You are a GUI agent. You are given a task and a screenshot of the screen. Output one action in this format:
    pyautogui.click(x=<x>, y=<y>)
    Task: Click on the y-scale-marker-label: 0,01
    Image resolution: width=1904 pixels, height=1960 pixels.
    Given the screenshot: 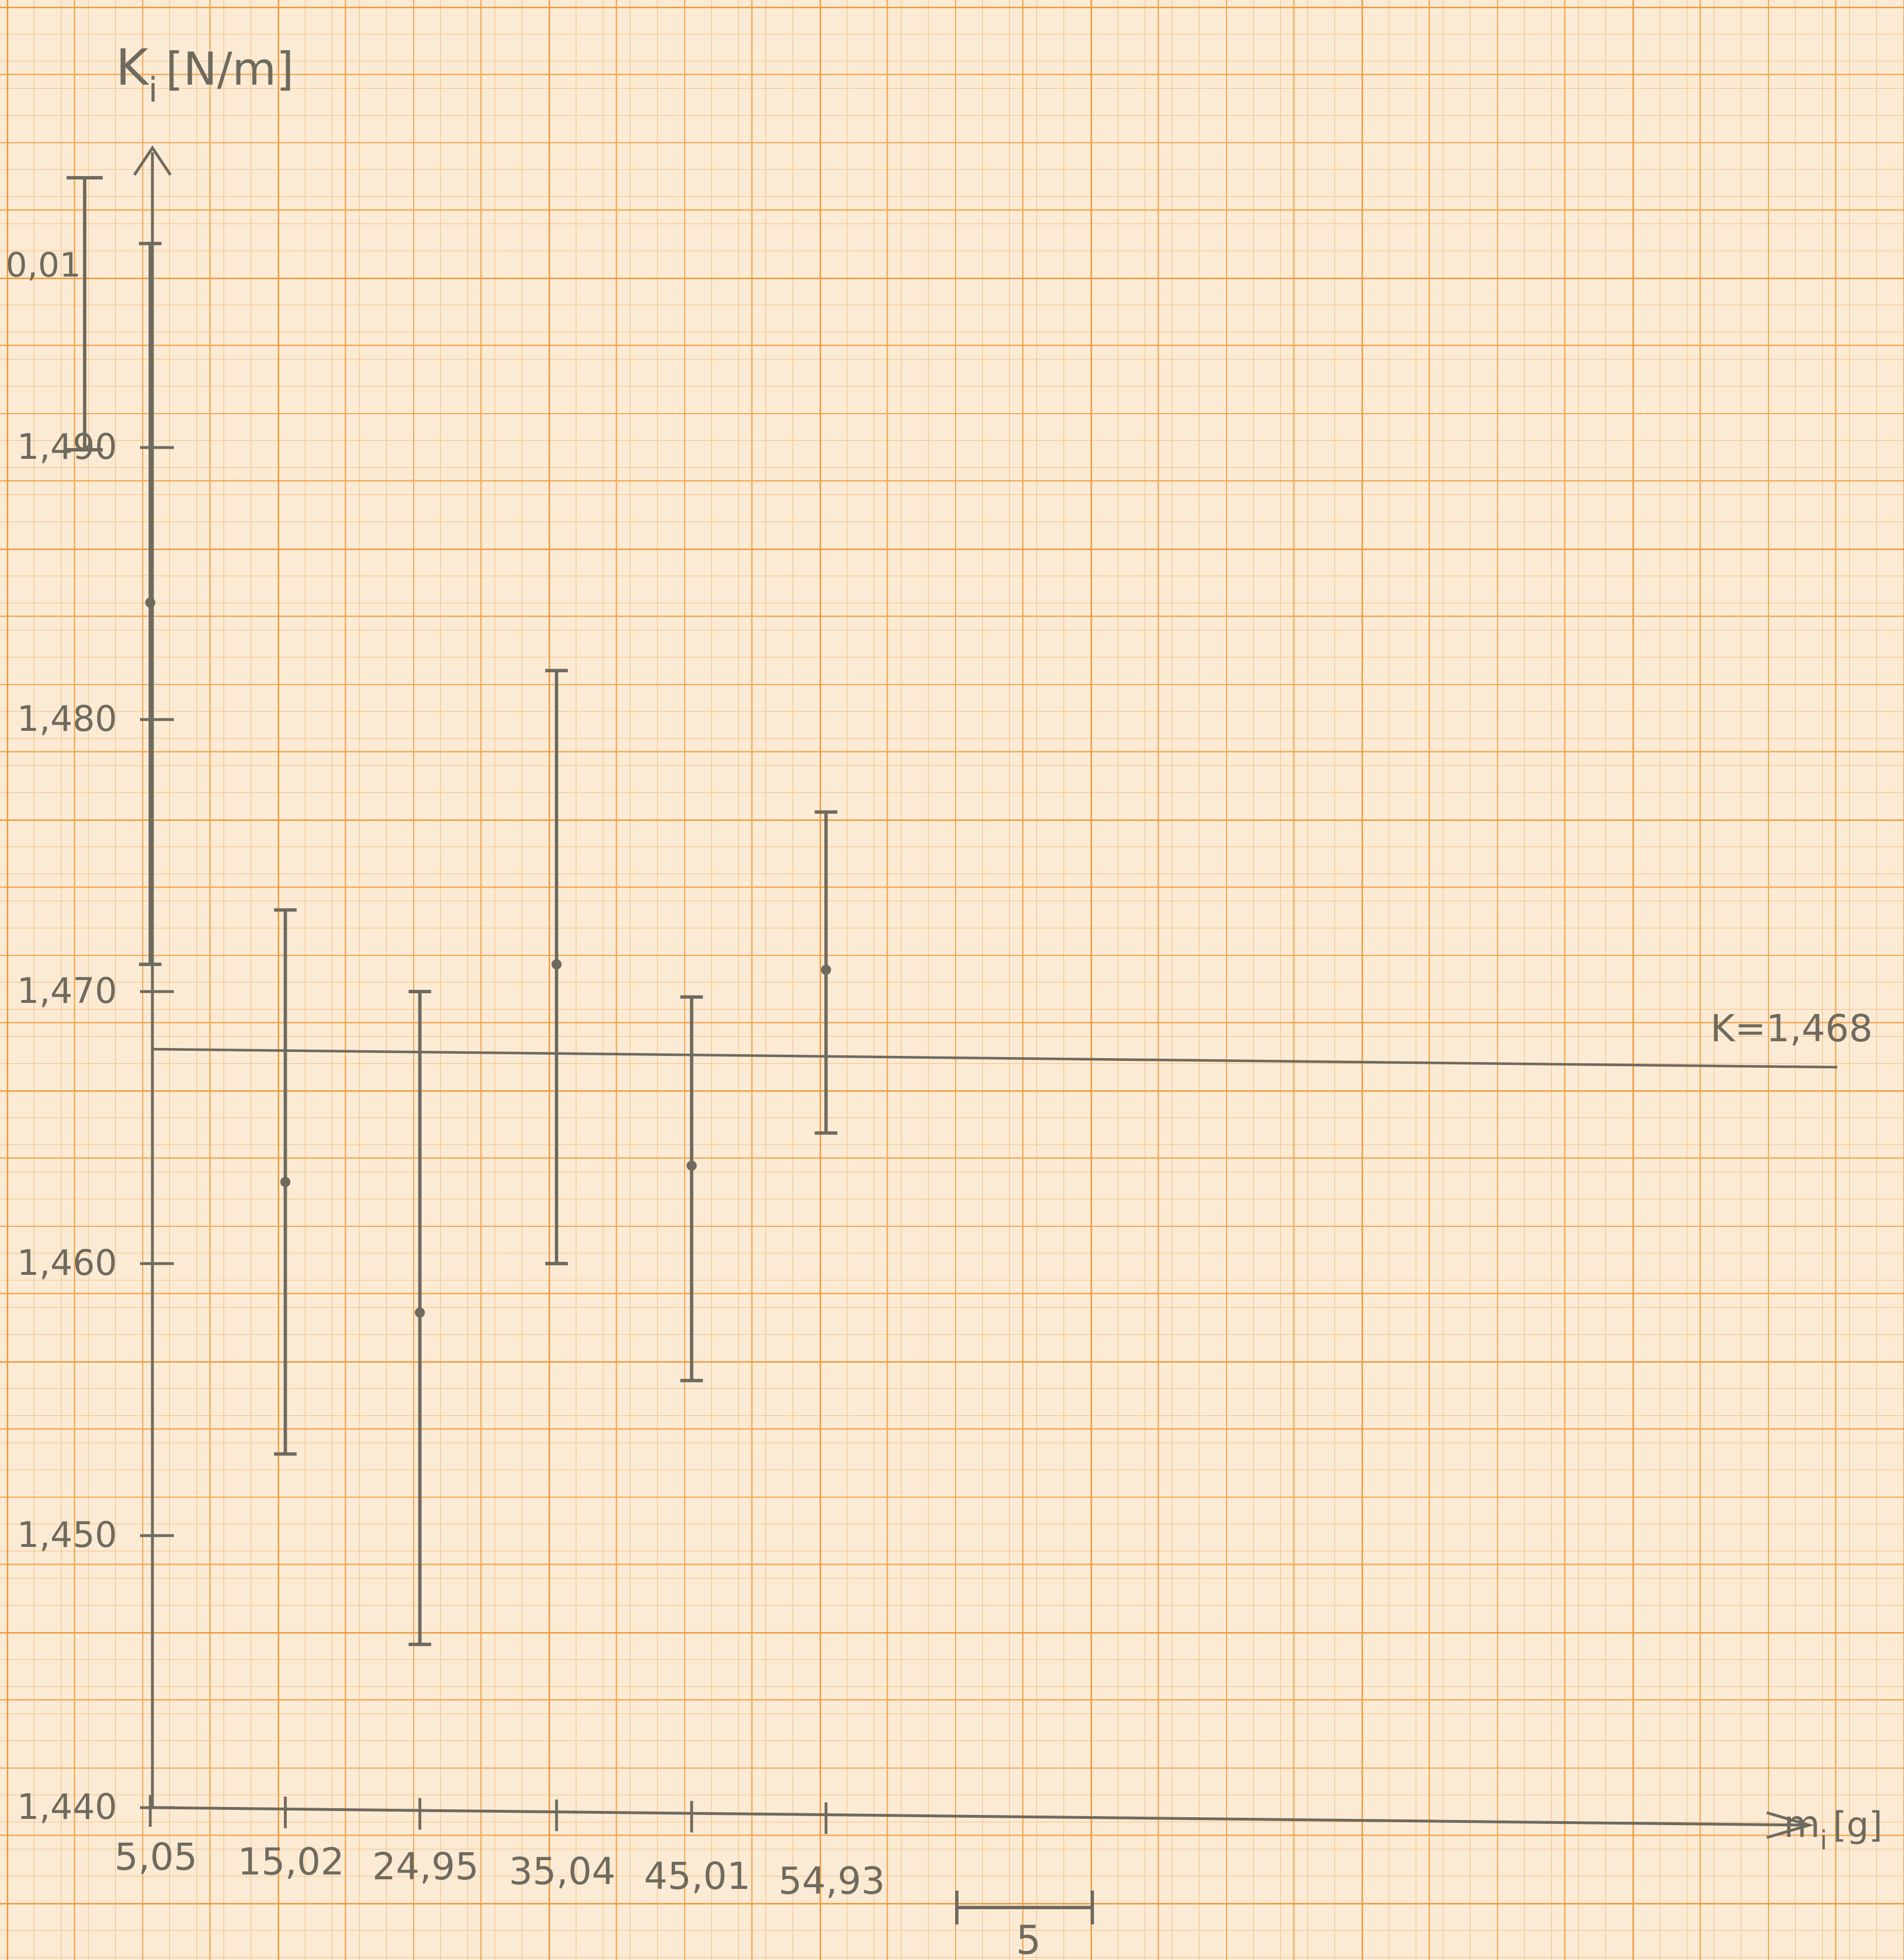 What is the action you would take?
    pyautogui.click(x=43, y=265)
    